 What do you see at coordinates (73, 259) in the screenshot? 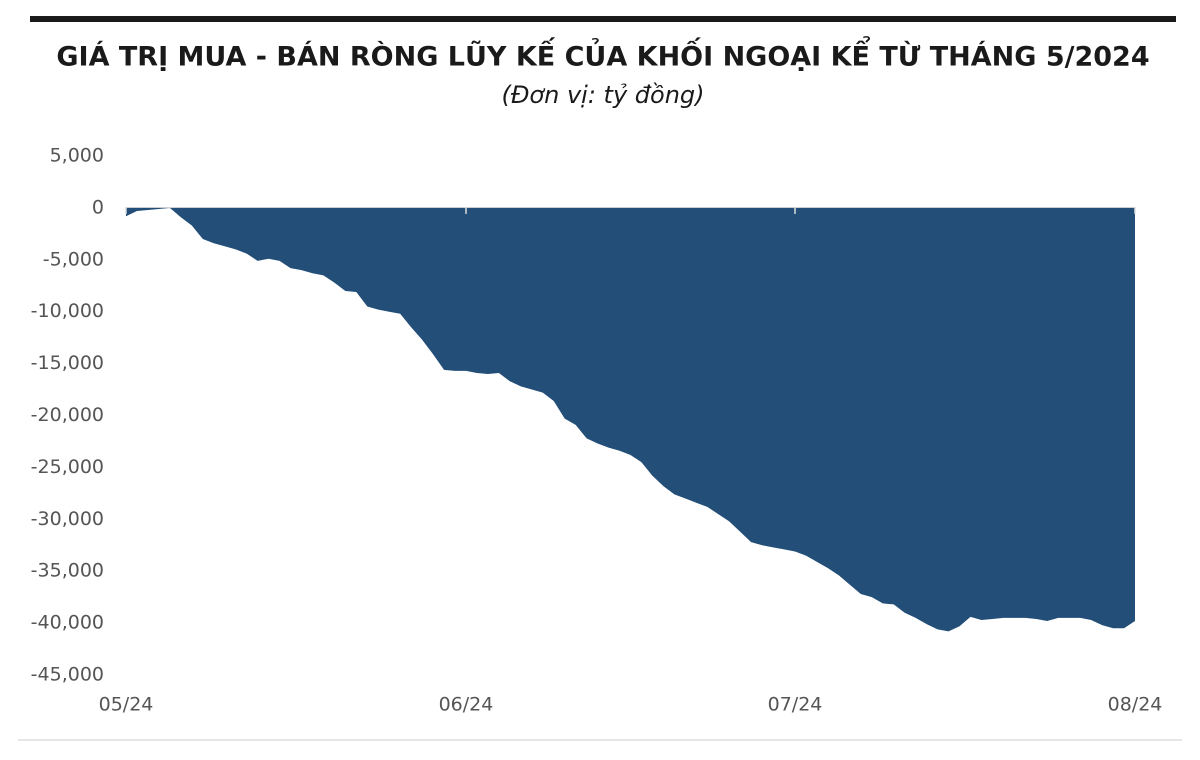
I see `y-tick-label: -5,000` at bounding box center [73, 259].